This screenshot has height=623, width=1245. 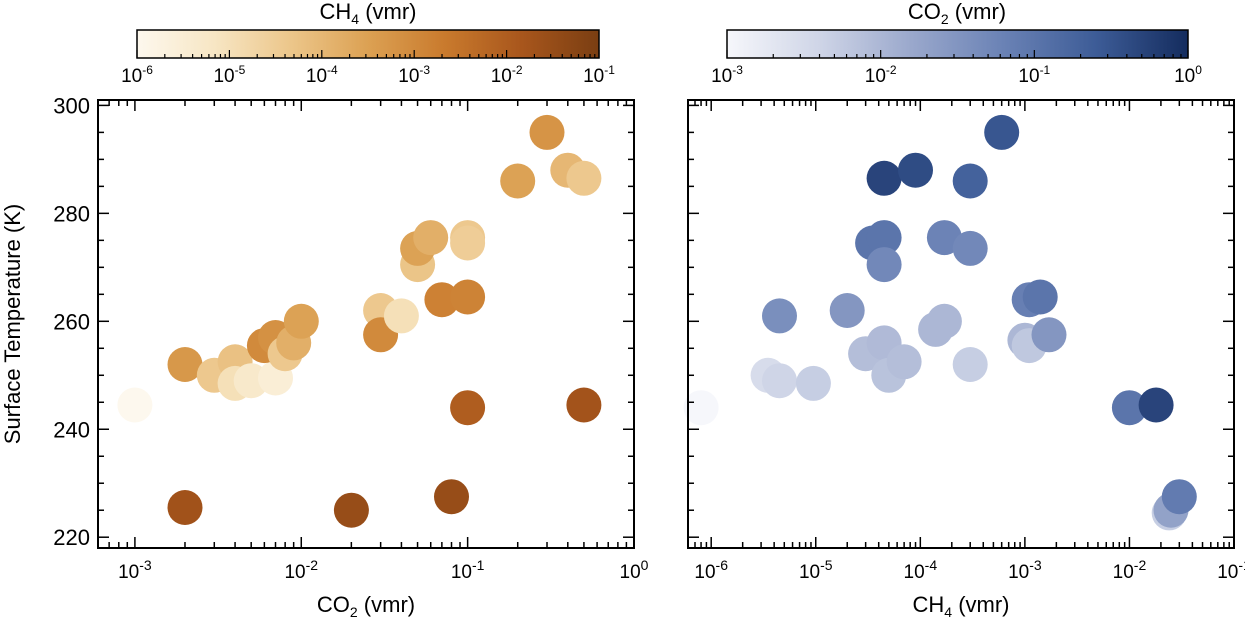 What do you see at coordinates (368, 13) in the screenshot?
I see `colorbar-ch4-title: CH4 (vmr)` at bounding box center [368, 13].